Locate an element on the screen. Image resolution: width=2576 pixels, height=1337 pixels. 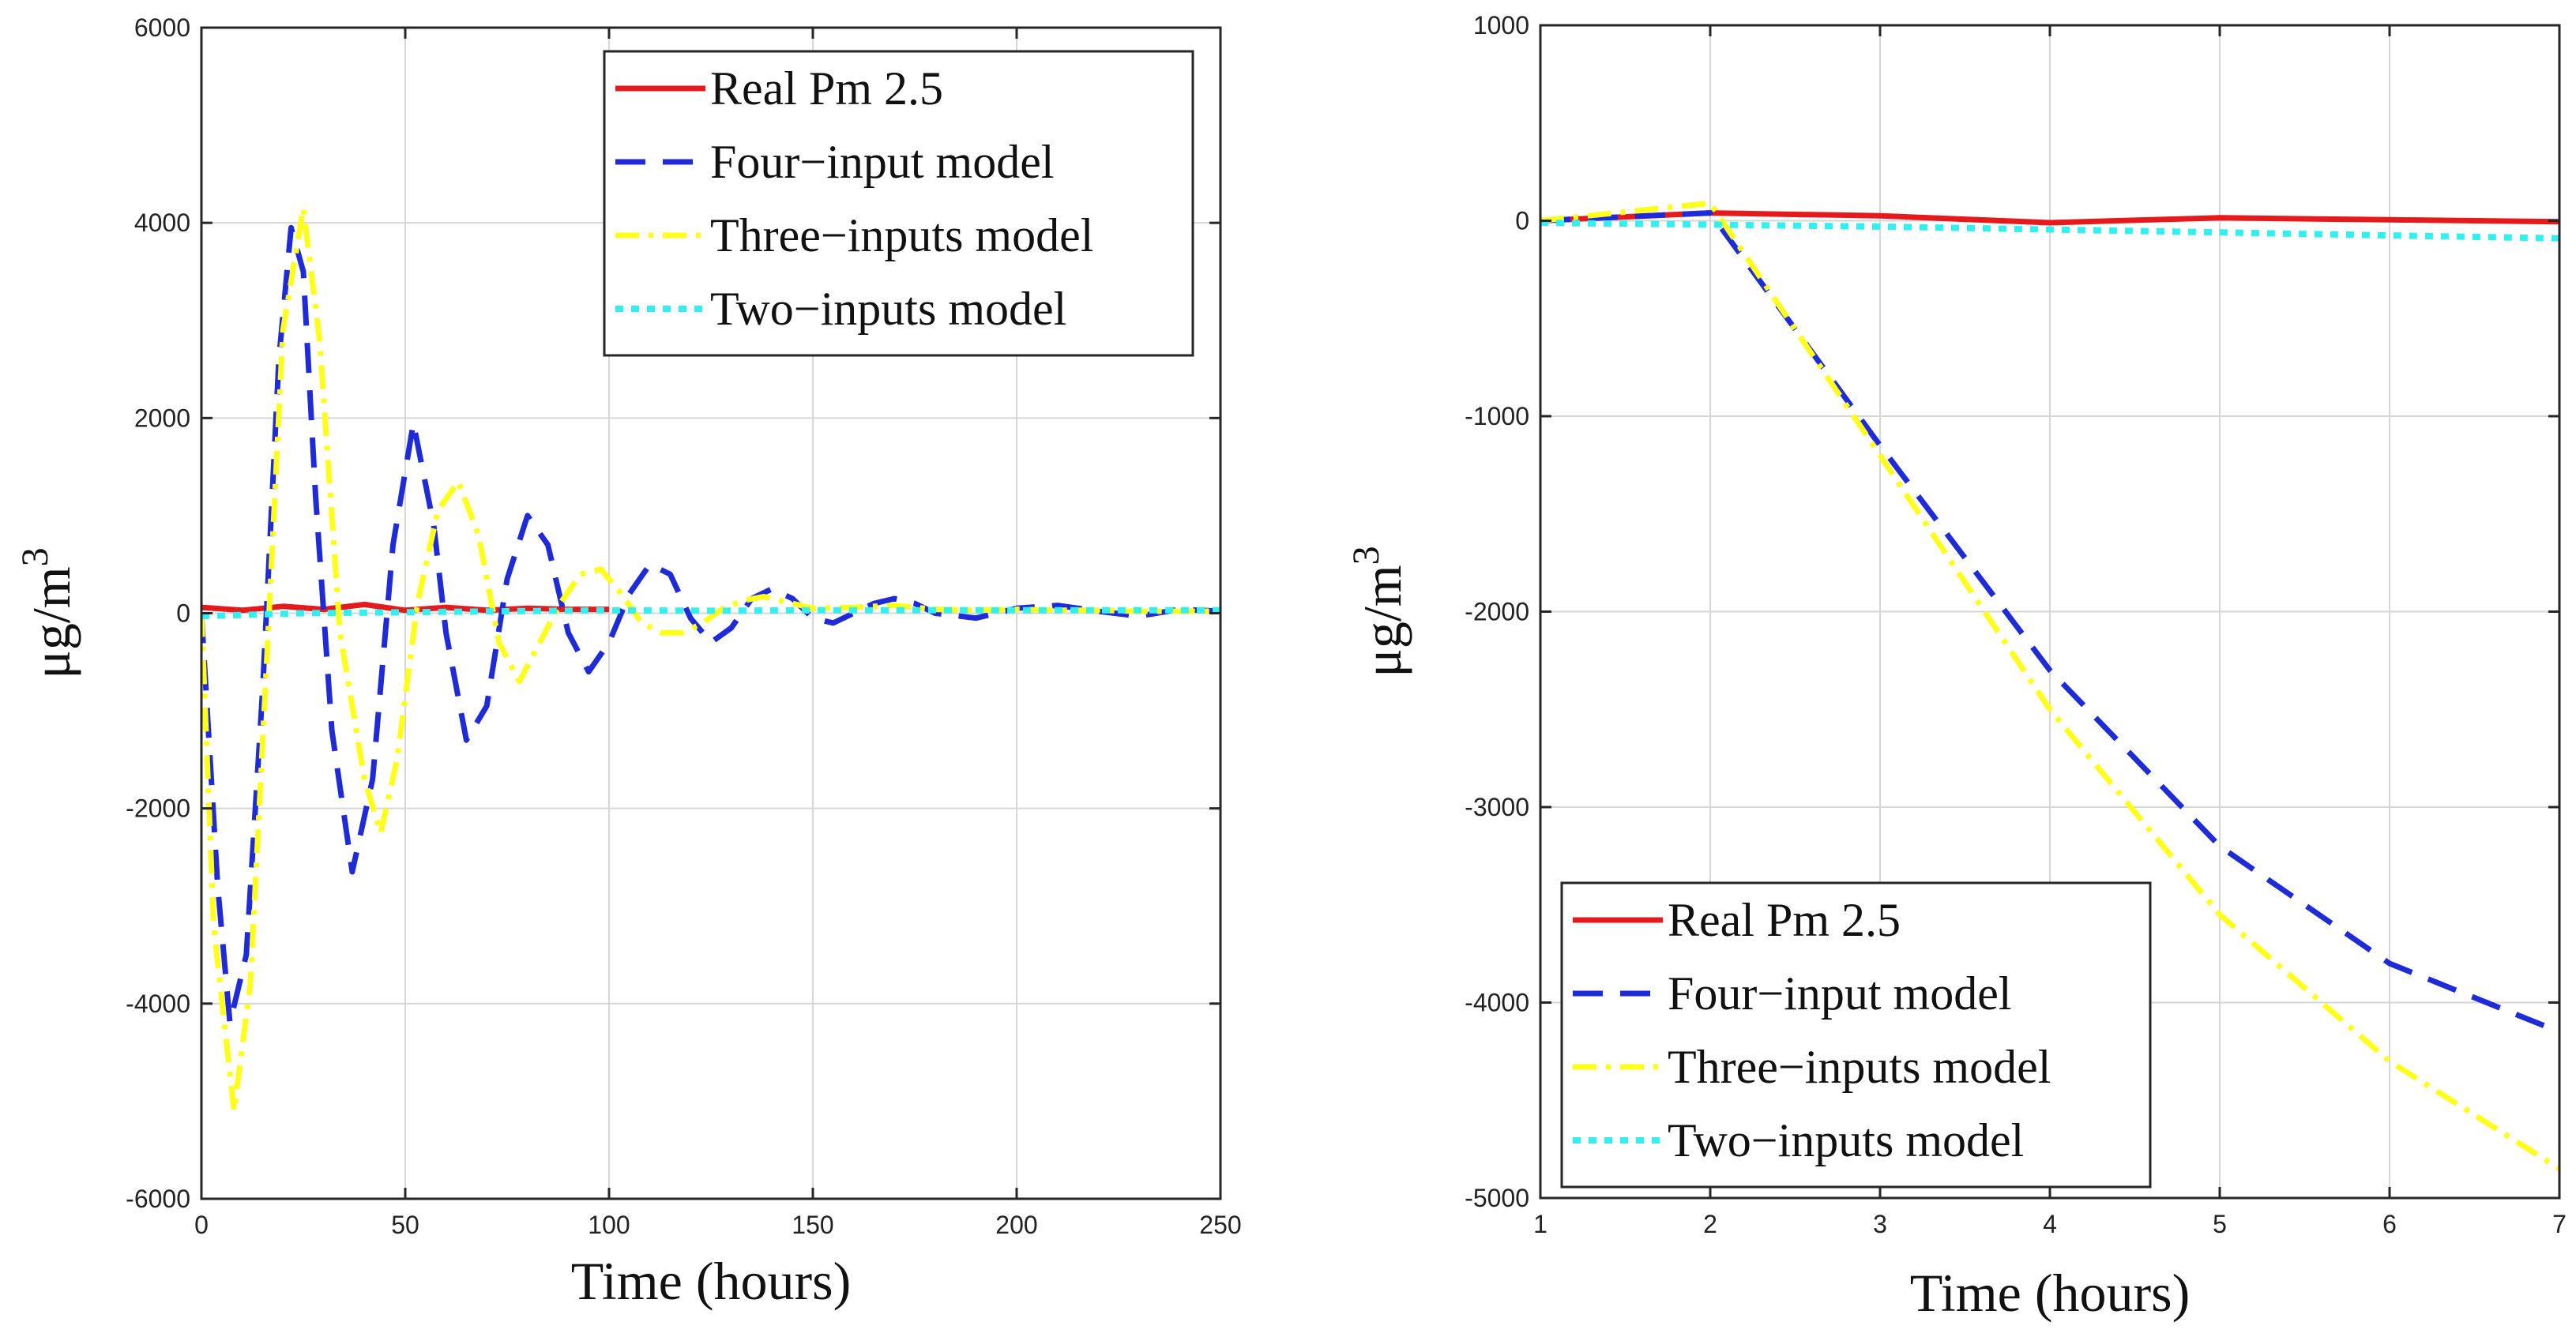
x-tick-label: 100 is located at coordinates (609, 1225).